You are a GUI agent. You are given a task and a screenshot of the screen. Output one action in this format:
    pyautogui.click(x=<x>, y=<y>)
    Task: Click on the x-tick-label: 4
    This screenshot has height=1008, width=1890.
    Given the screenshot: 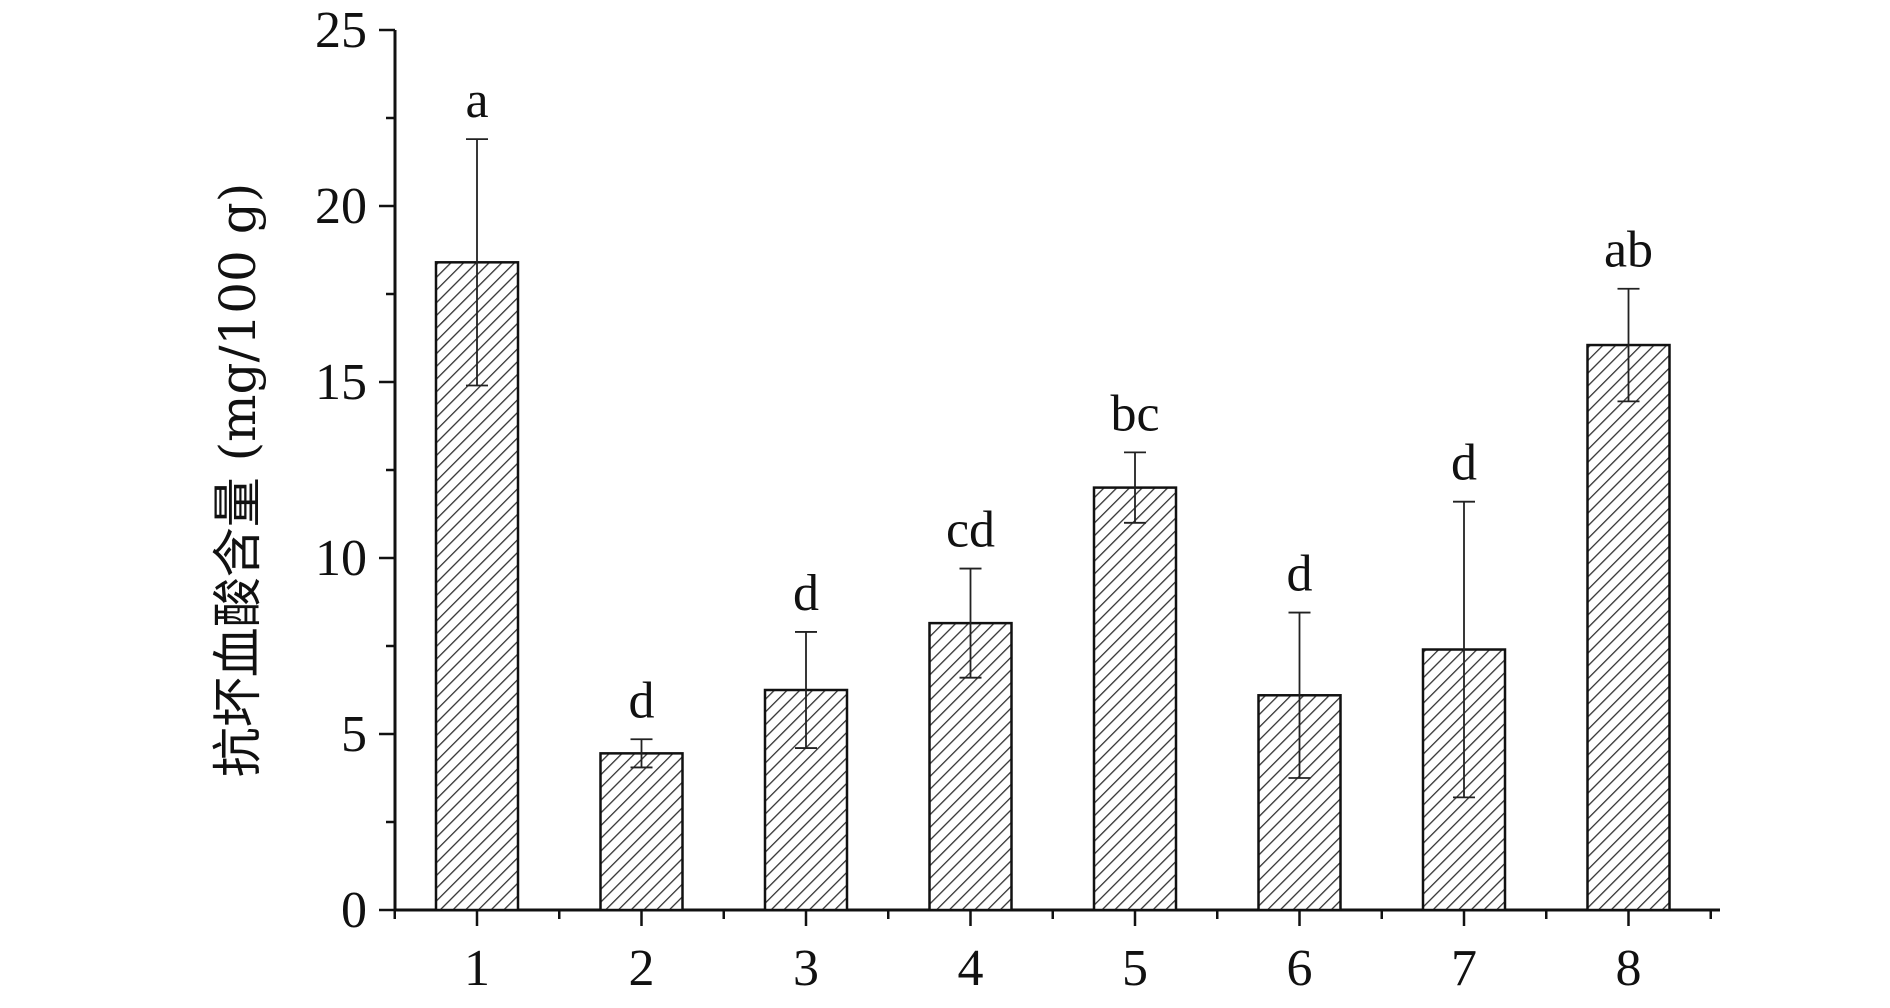 What is the action you would take?
    pyautogui.click(x=971, y=968)
    